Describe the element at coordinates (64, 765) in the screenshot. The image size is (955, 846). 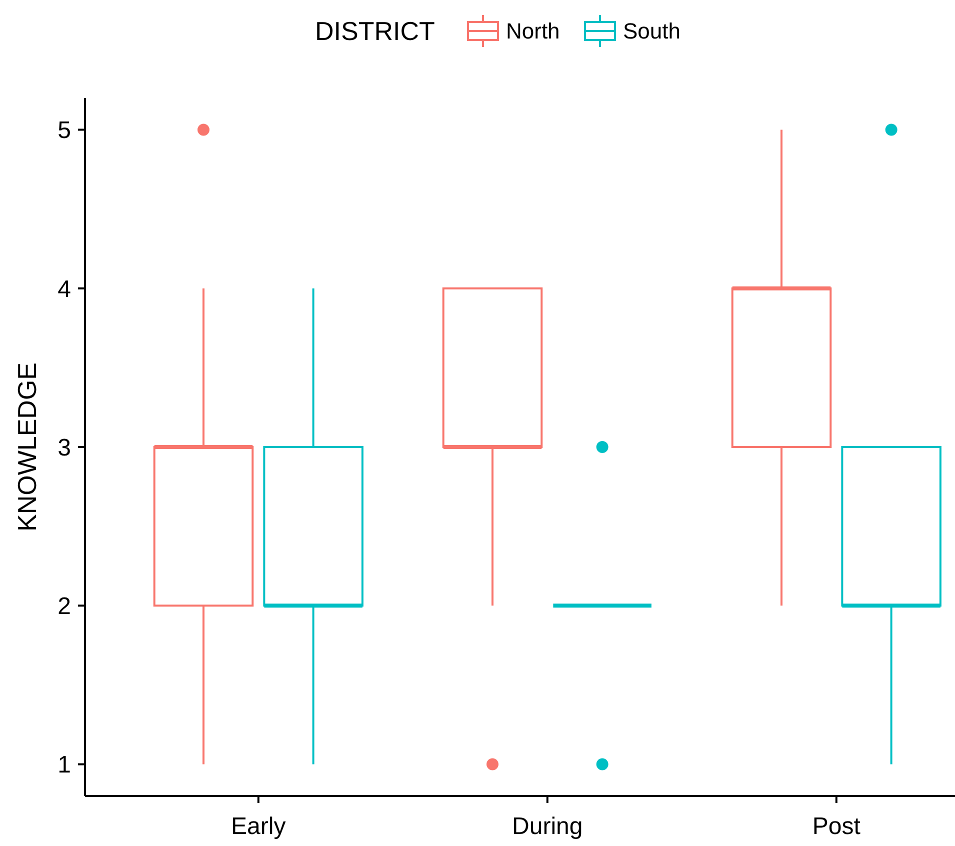
I see `y-tick-label: 1` at that location.